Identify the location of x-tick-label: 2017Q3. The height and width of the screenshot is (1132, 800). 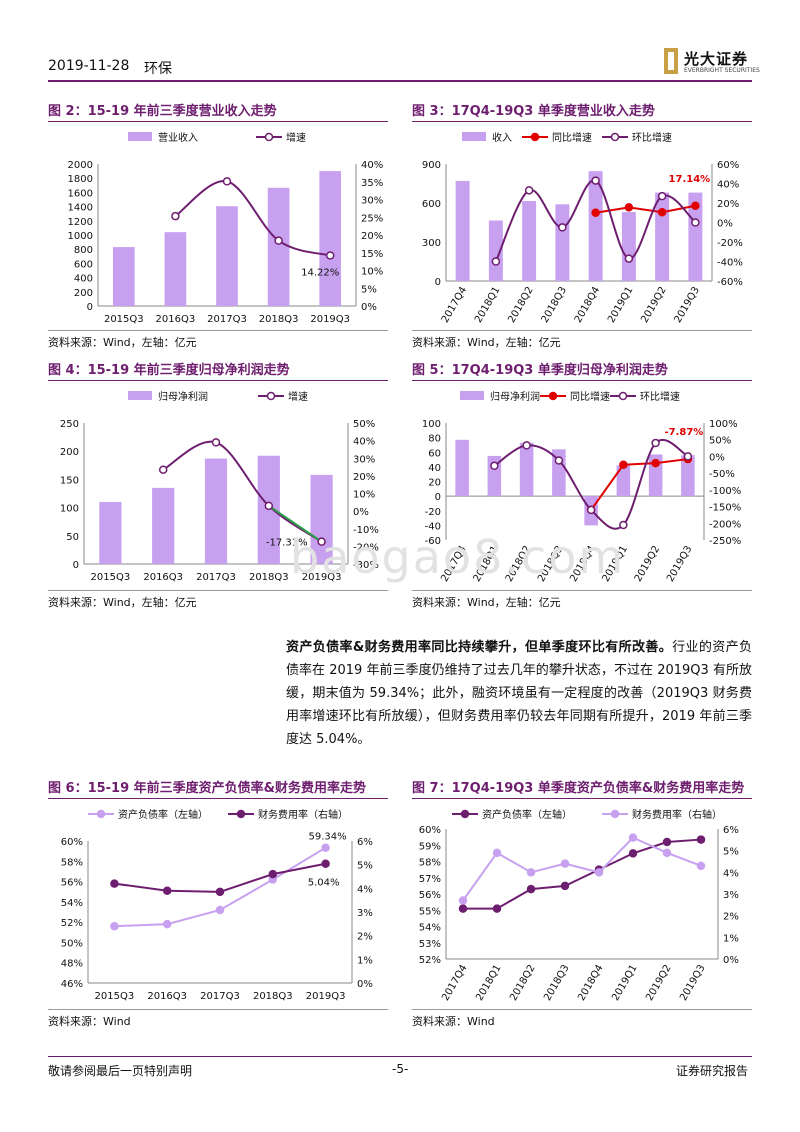
(220, 996).